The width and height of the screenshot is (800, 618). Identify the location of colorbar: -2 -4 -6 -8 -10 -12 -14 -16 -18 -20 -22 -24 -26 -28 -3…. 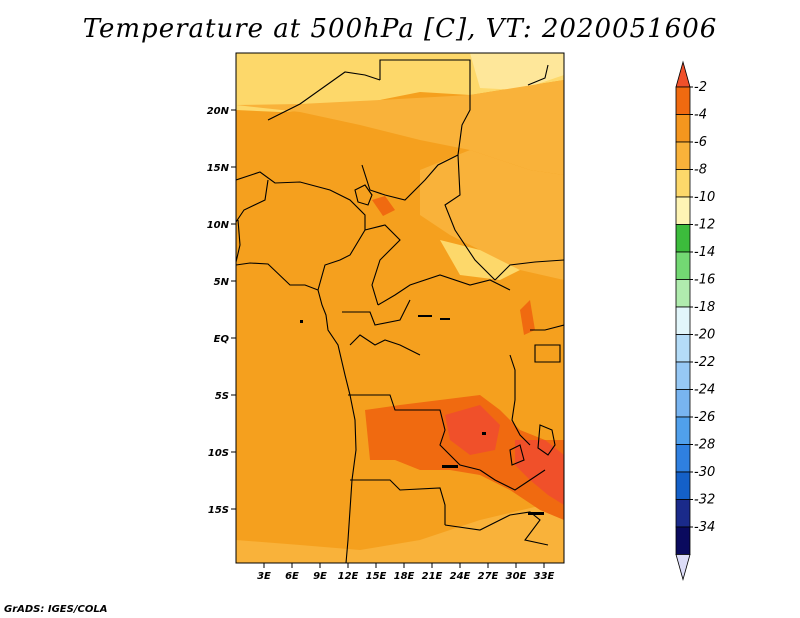
(695, 320).